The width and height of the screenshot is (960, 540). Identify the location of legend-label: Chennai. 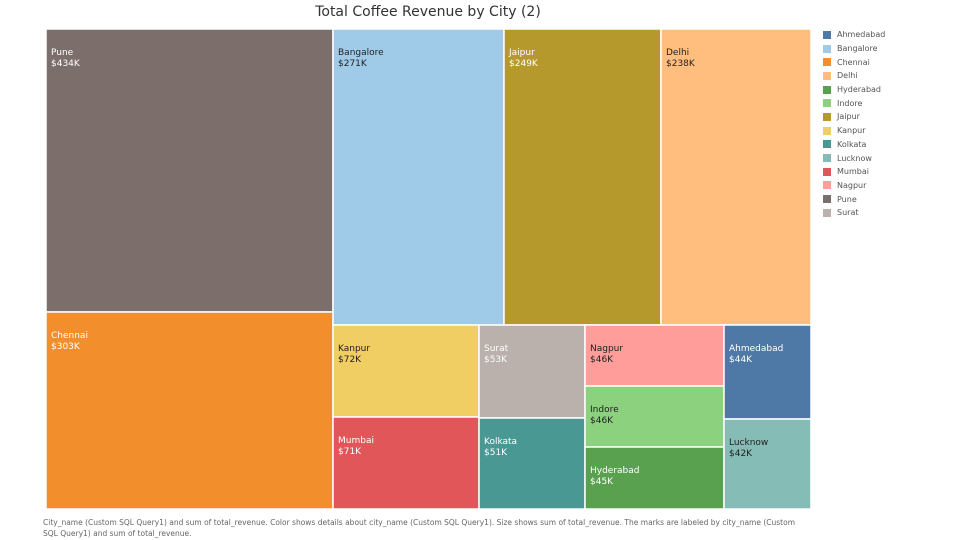
(853, 62).